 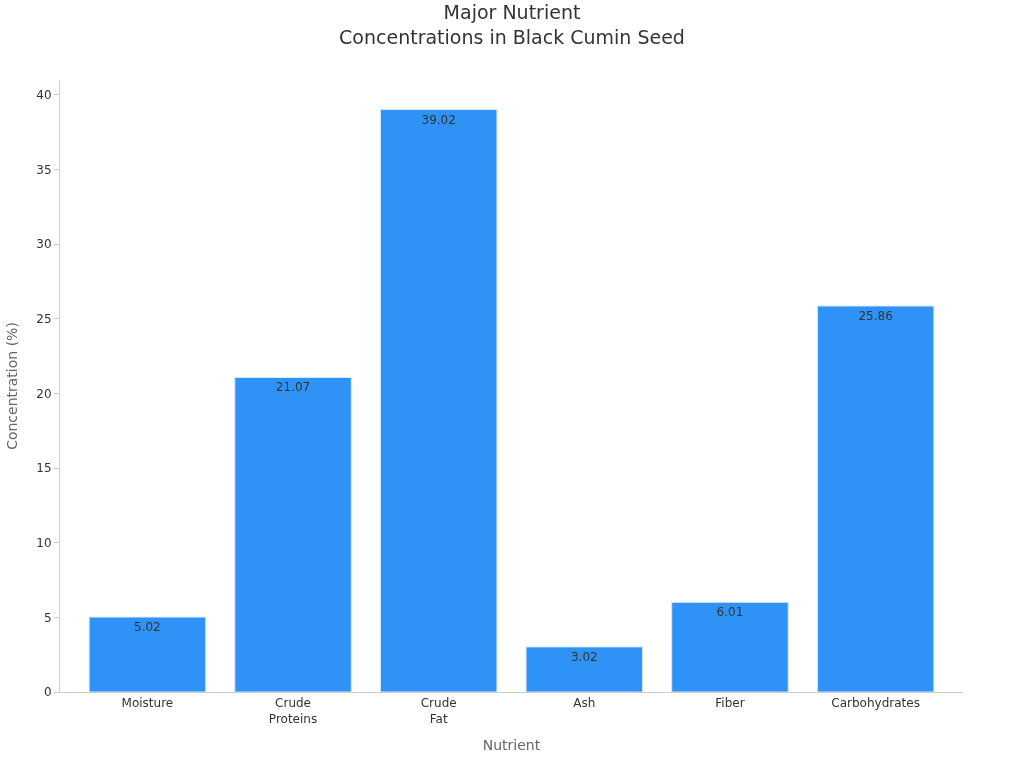 What do you see at coordinates (44, 468) in the screenshot?
I see `y-tick-label: 15` at bounding box center [44, 468].